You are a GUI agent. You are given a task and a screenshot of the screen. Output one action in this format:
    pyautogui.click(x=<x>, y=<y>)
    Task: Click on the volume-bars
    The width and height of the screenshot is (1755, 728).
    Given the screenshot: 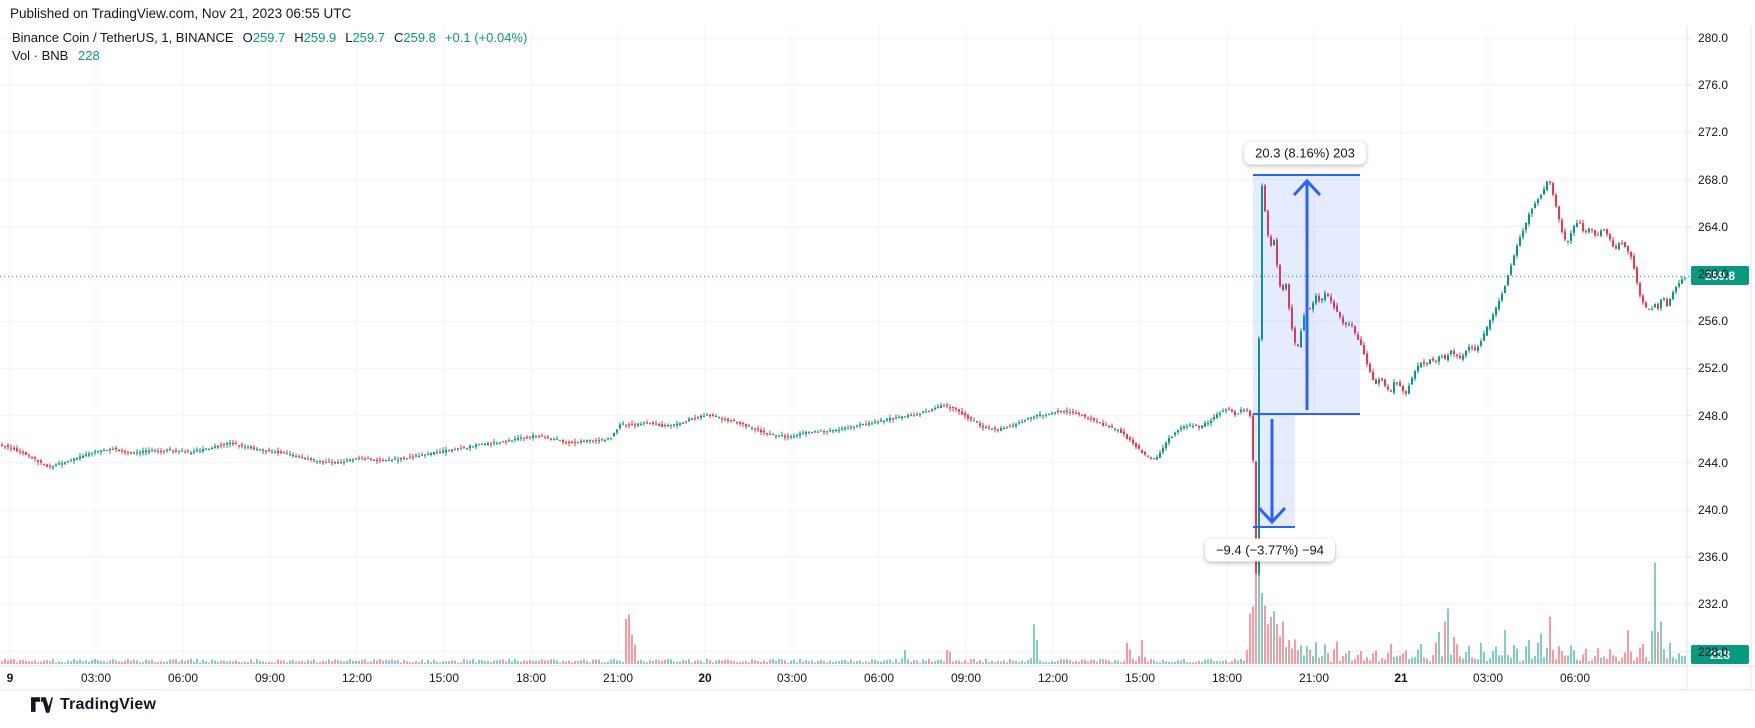 What is the action you would take?
    pyautogui.click(x=843, y=613)
    